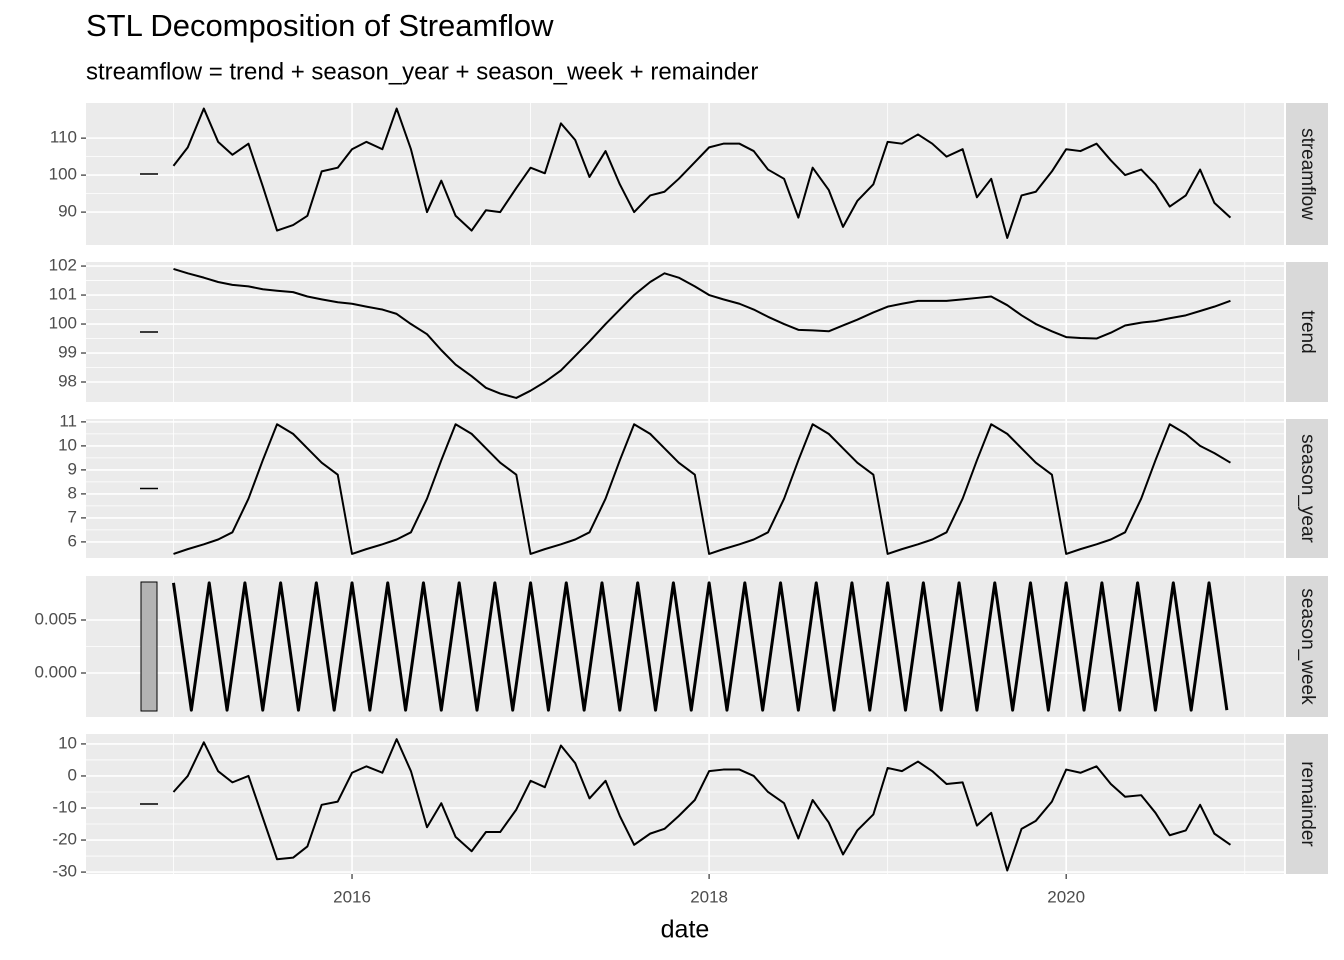 The image size is (1344, 960). Describe the element at coordinates (67, 380) in the screenshot. I see `y-tick-label: 98` at that location.